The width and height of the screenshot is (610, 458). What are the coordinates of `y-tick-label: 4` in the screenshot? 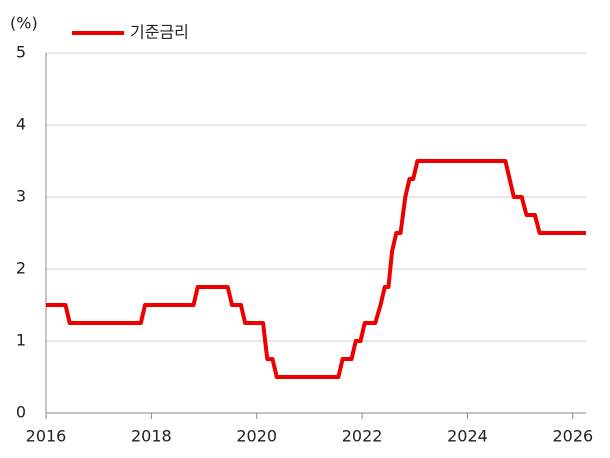 It's located at (21, 124).